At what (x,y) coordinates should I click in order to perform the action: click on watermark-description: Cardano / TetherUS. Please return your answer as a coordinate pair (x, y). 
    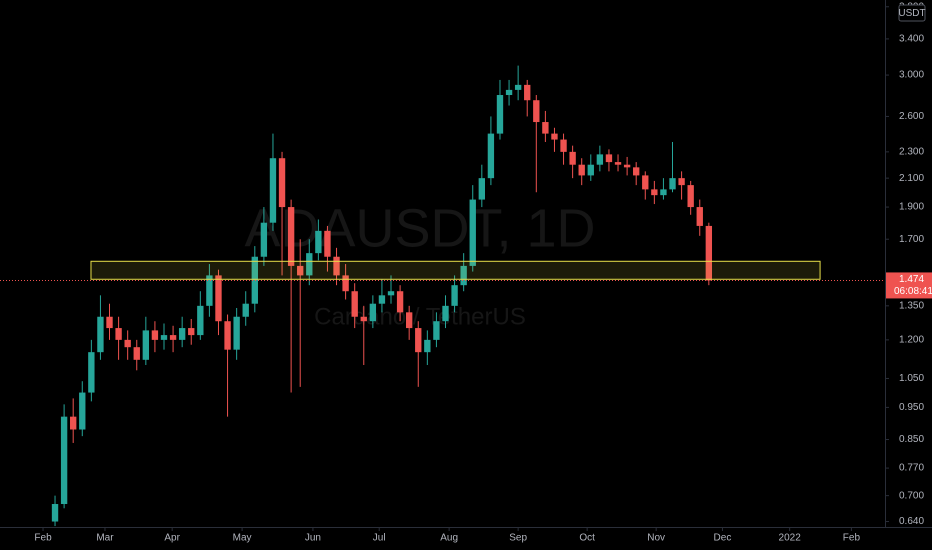
    Looking at the image, I should click on (420, 316).